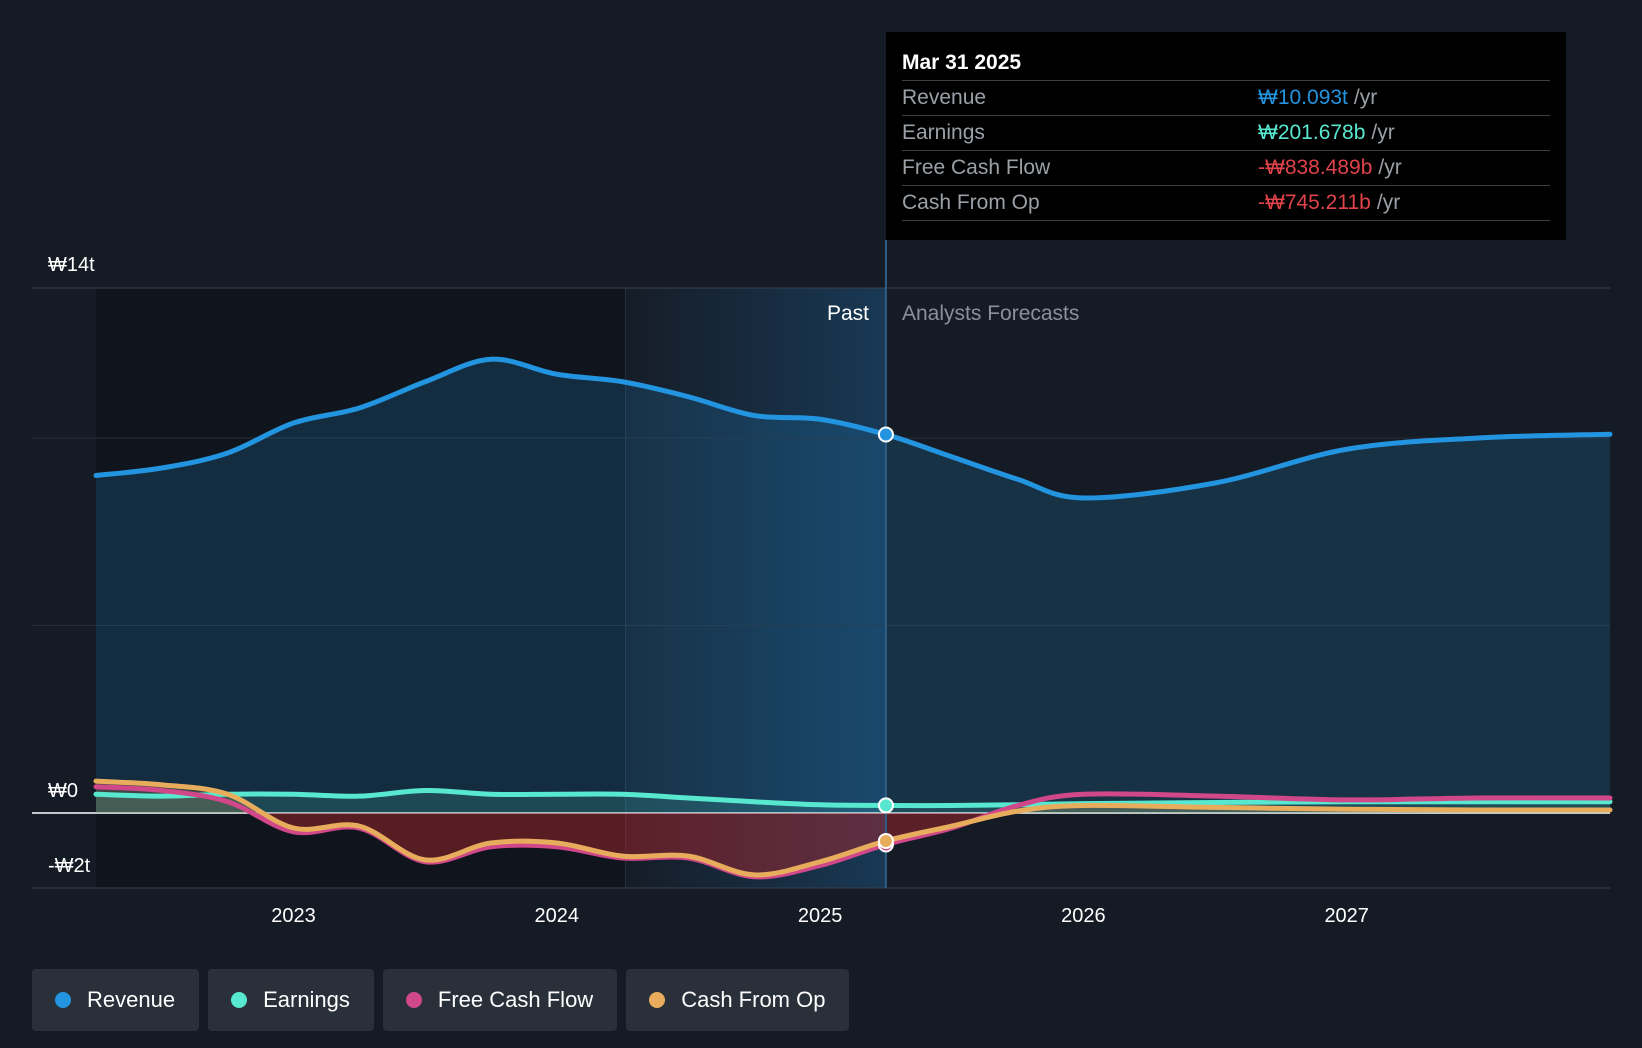 The height and width of the screenshot is (1048, 1642). I want to click on legend-item-revenue: Revenue, so click(116, 1000).